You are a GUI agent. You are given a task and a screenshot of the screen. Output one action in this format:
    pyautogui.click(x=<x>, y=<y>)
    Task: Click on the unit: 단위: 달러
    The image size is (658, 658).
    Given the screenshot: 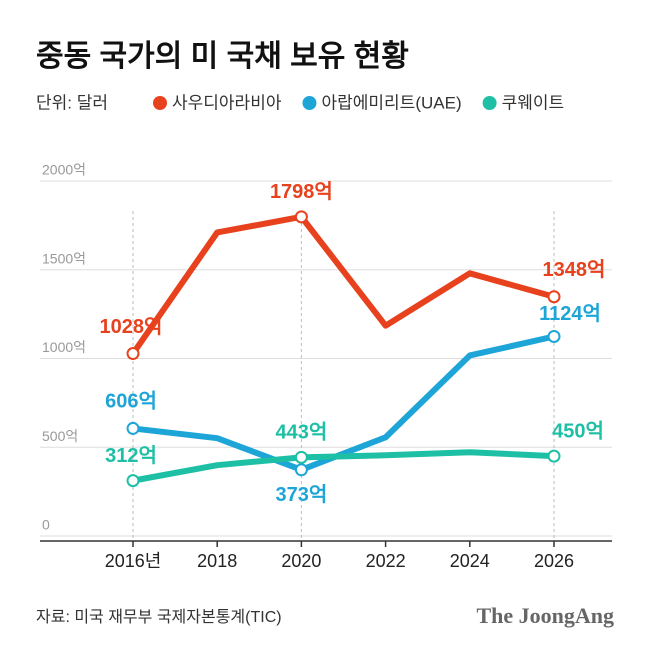 What is the action you would take?
    pyautogui.click(x=72, y=102)
    